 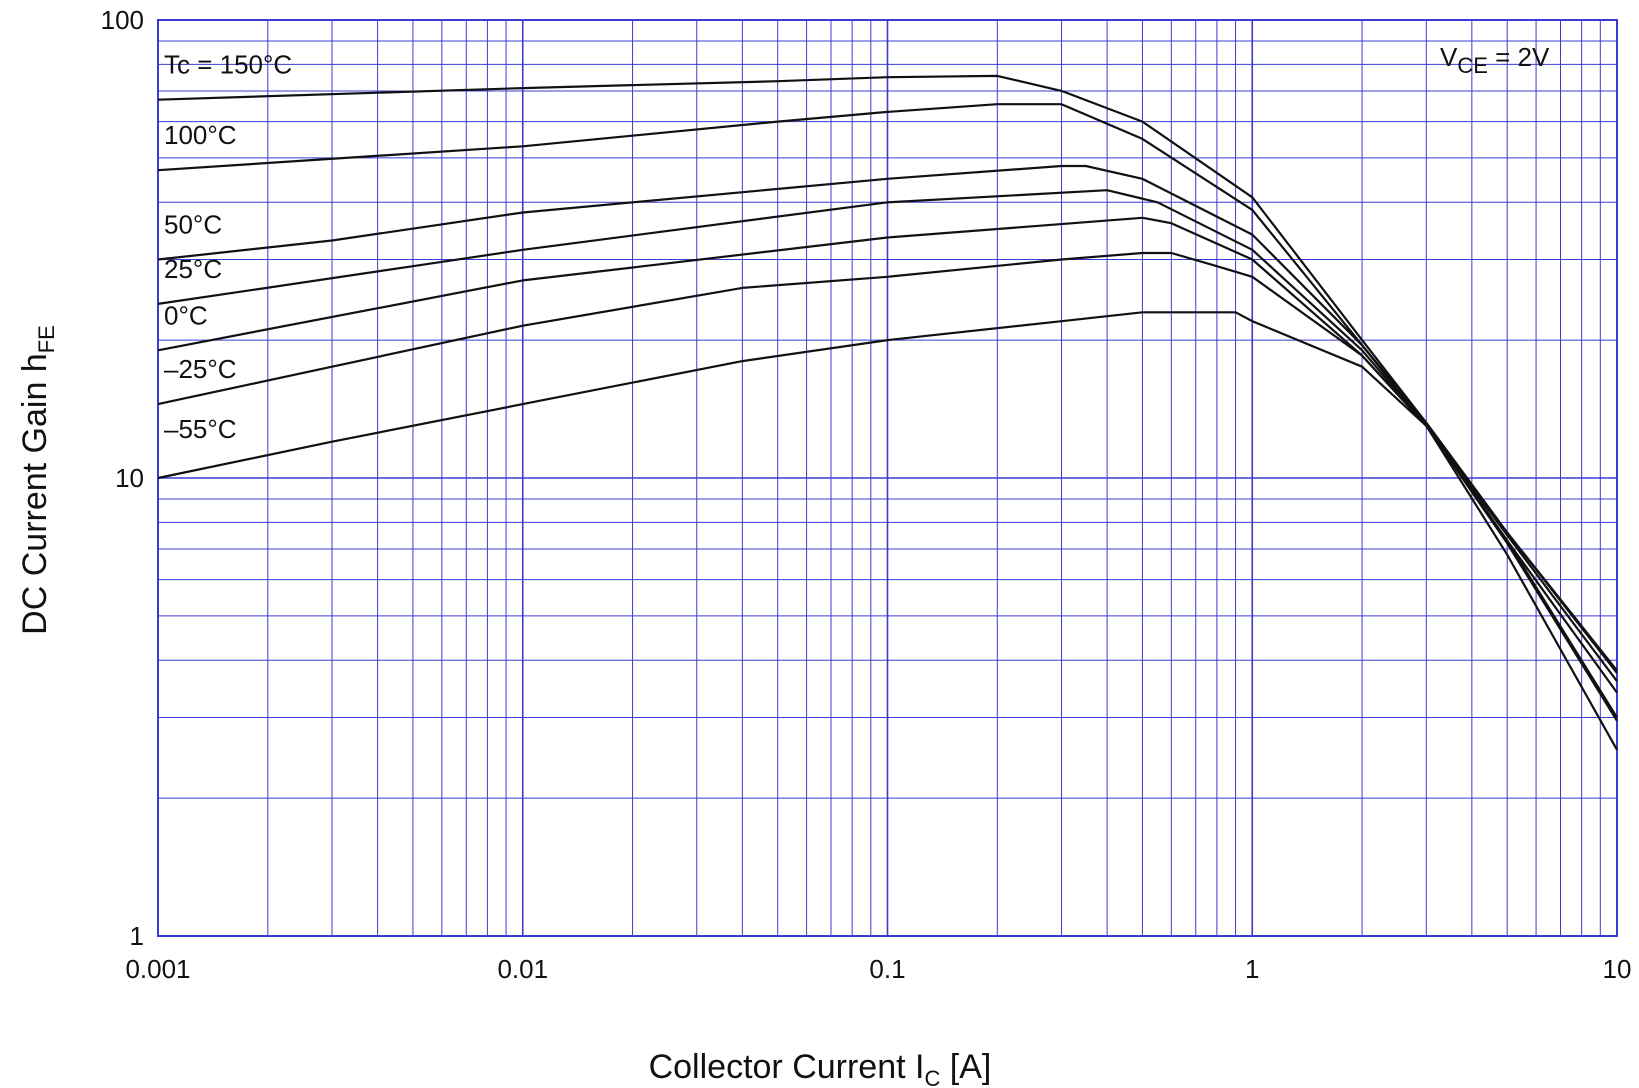 What do you see at coordinates (1252, 969) in the screenshot?
I see `x-tick-label: 1` at bounding box center [1252, 969].